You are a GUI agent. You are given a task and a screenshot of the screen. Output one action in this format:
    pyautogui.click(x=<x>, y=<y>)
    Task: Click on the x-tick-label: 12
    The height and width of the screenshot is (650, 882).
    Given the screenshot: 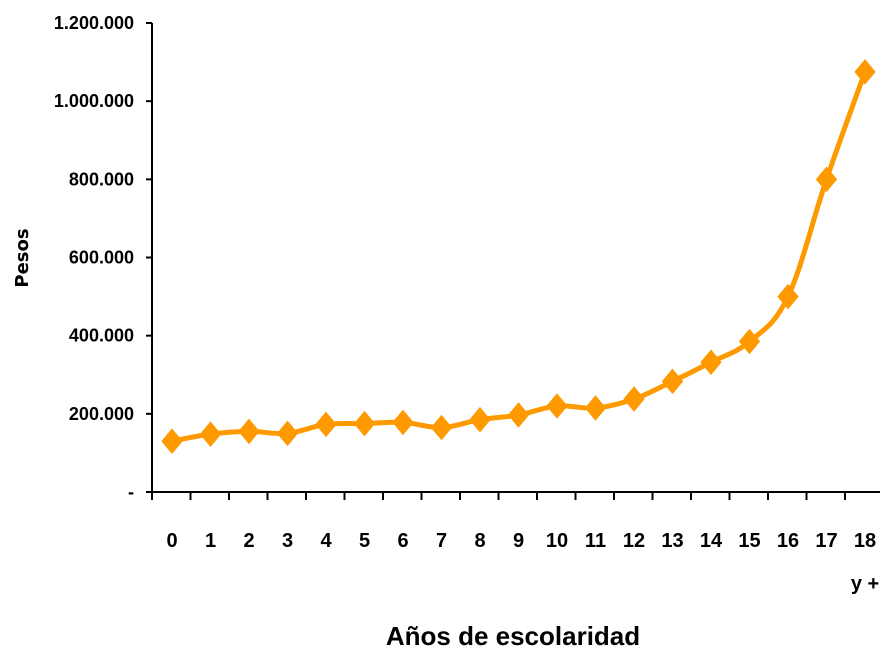 What is the action you would take?
    pyautogui.click(x=634, y=541)
    